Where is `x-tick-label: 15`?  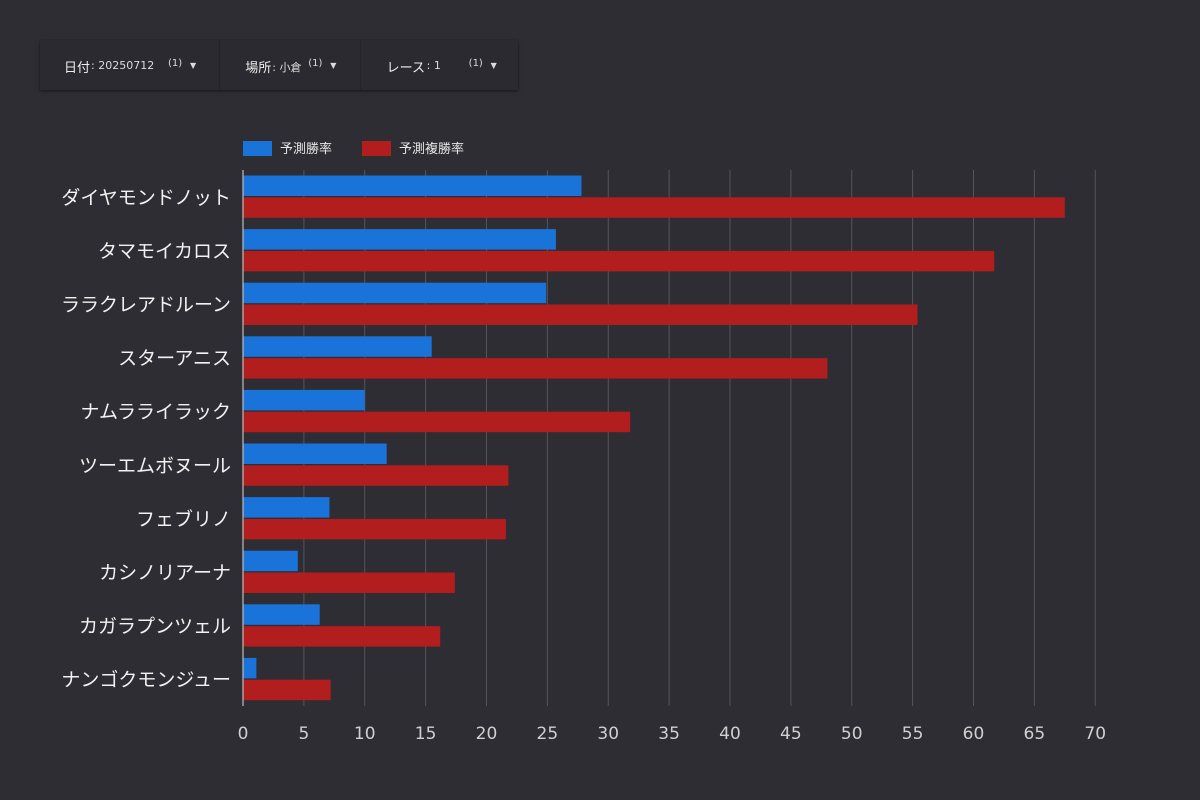 x-tick-label: 15 is located at coordinates (426, 734).